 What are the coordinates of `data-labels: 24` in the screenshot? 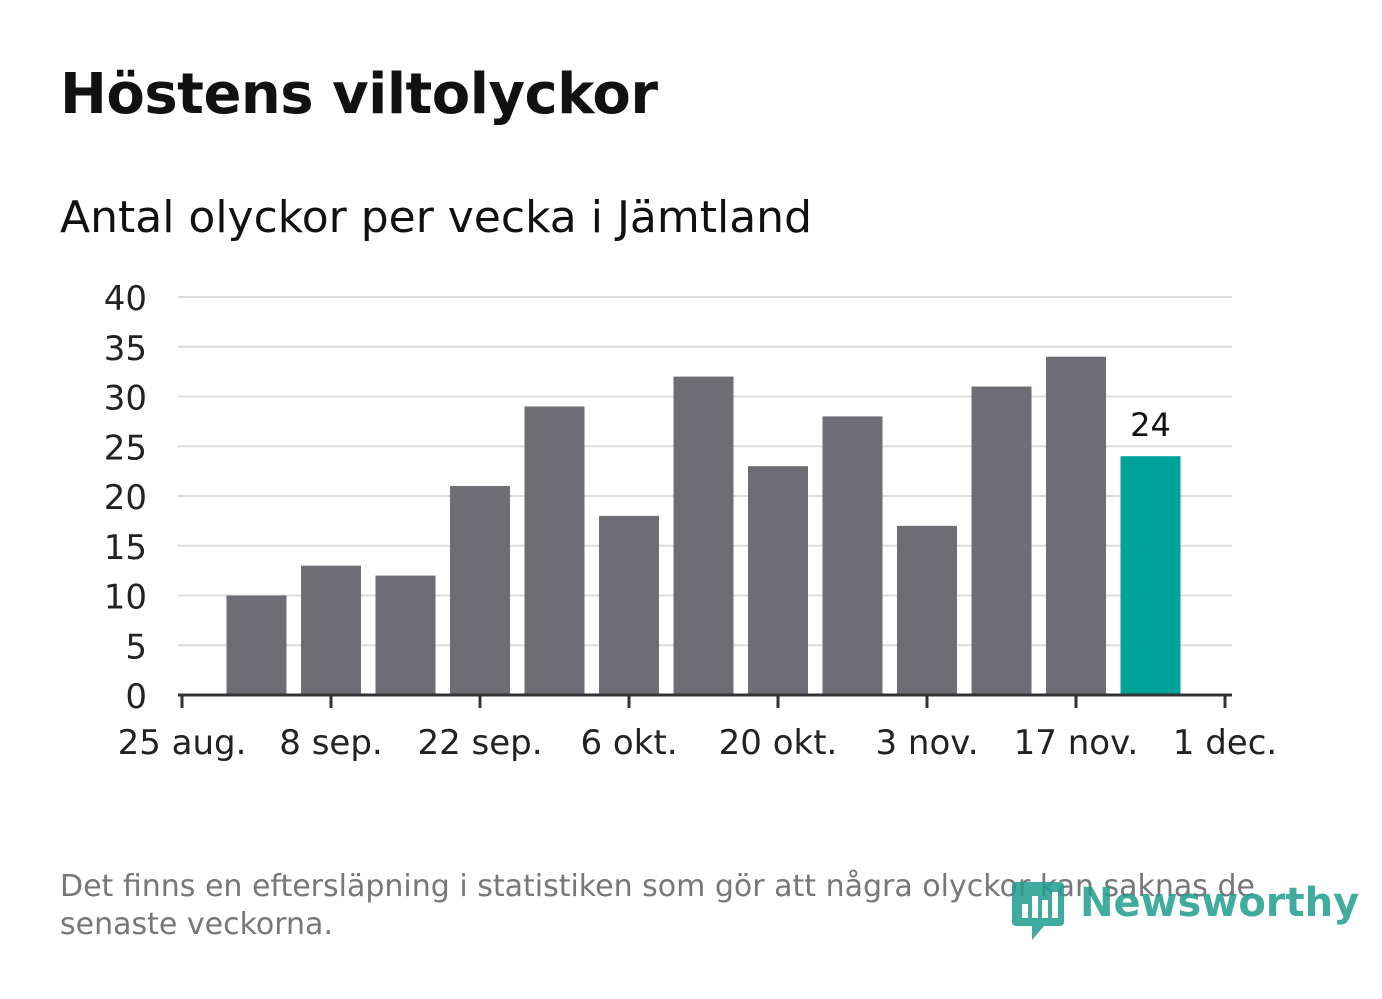 It's located at (1150, 425).